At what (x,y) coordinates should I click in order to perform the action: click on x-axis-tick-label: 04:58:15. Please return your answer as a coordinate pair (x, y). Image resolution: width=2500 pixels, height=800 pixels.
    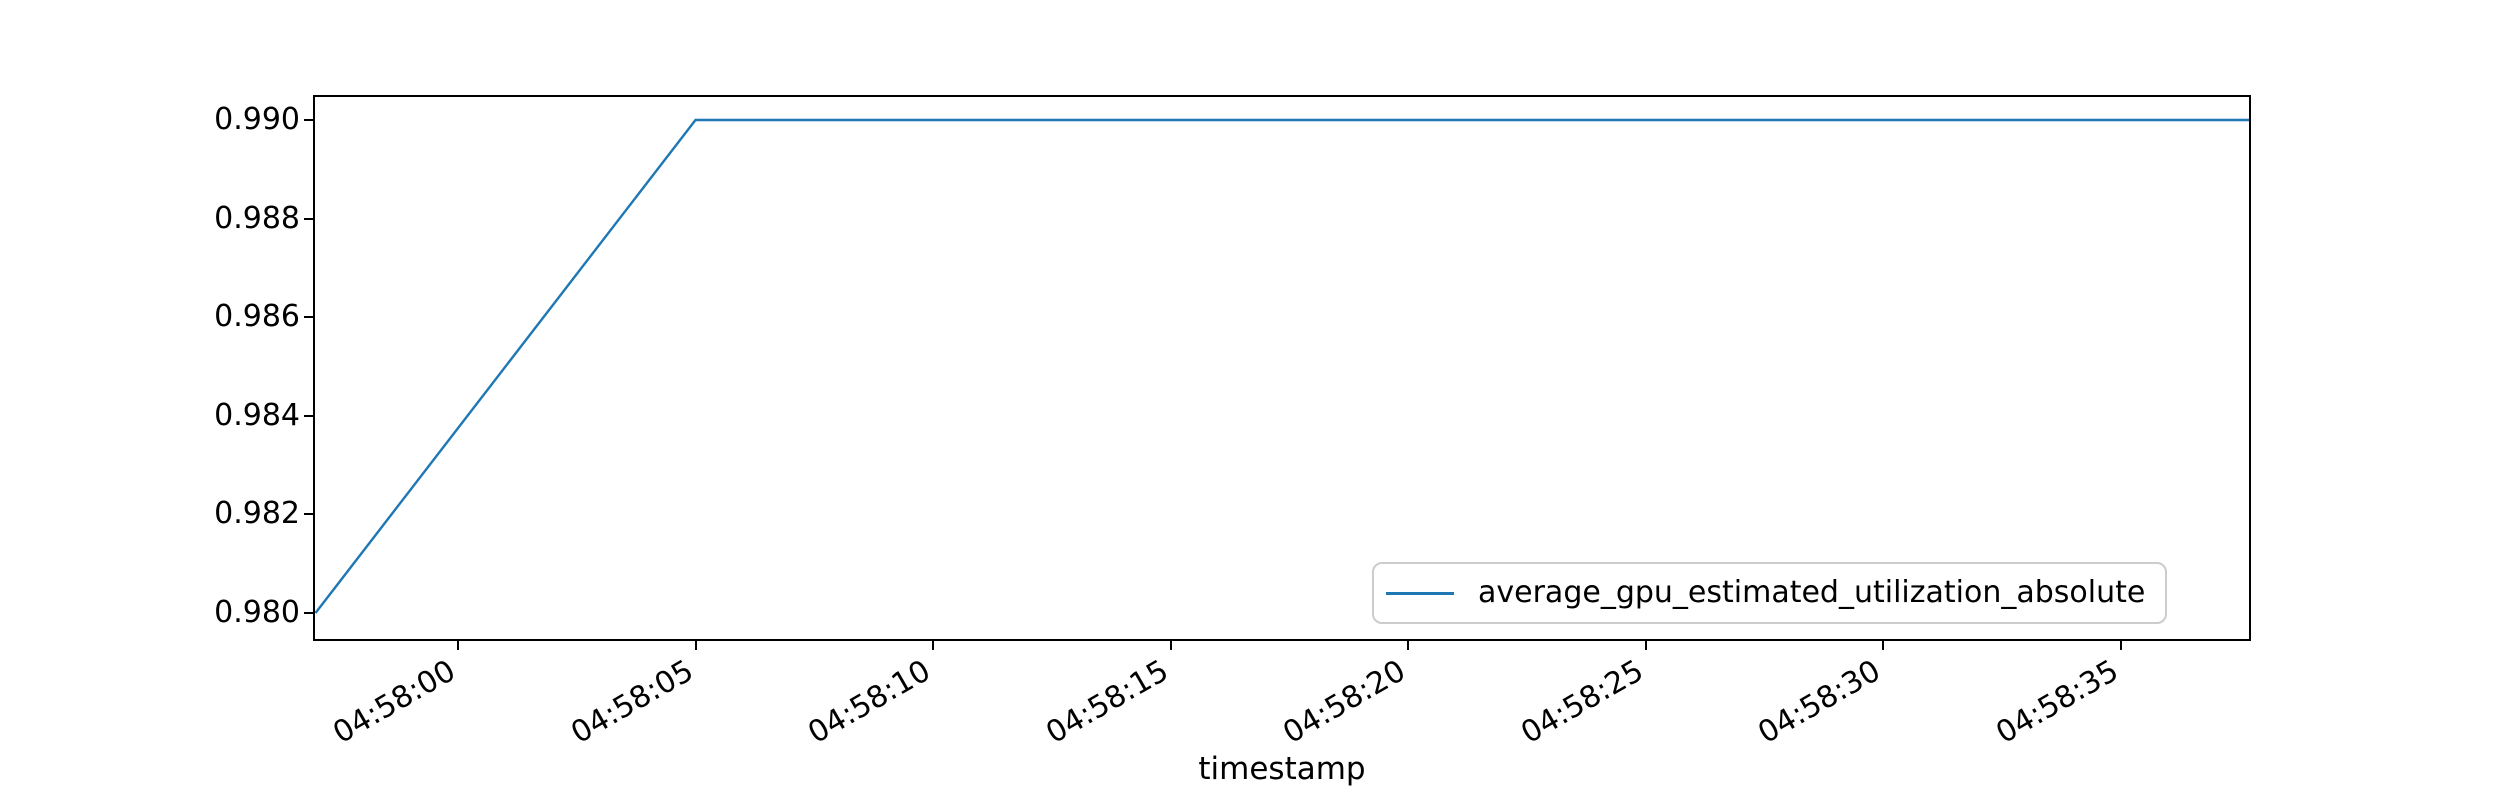
    Looking at the image, I should click on (1106, 702).